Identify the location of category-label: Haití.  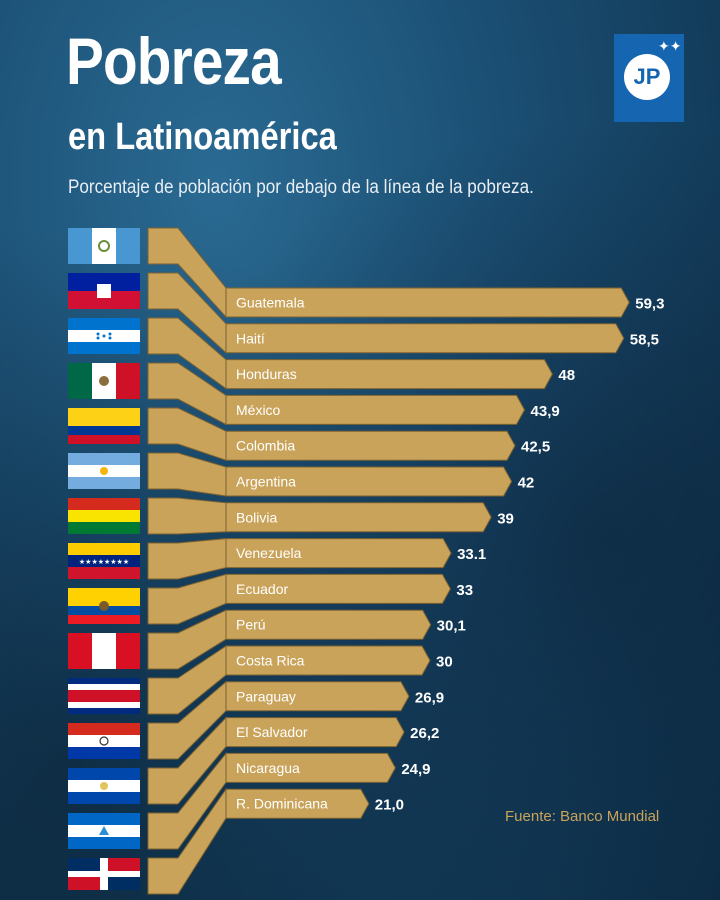
(250, 338).